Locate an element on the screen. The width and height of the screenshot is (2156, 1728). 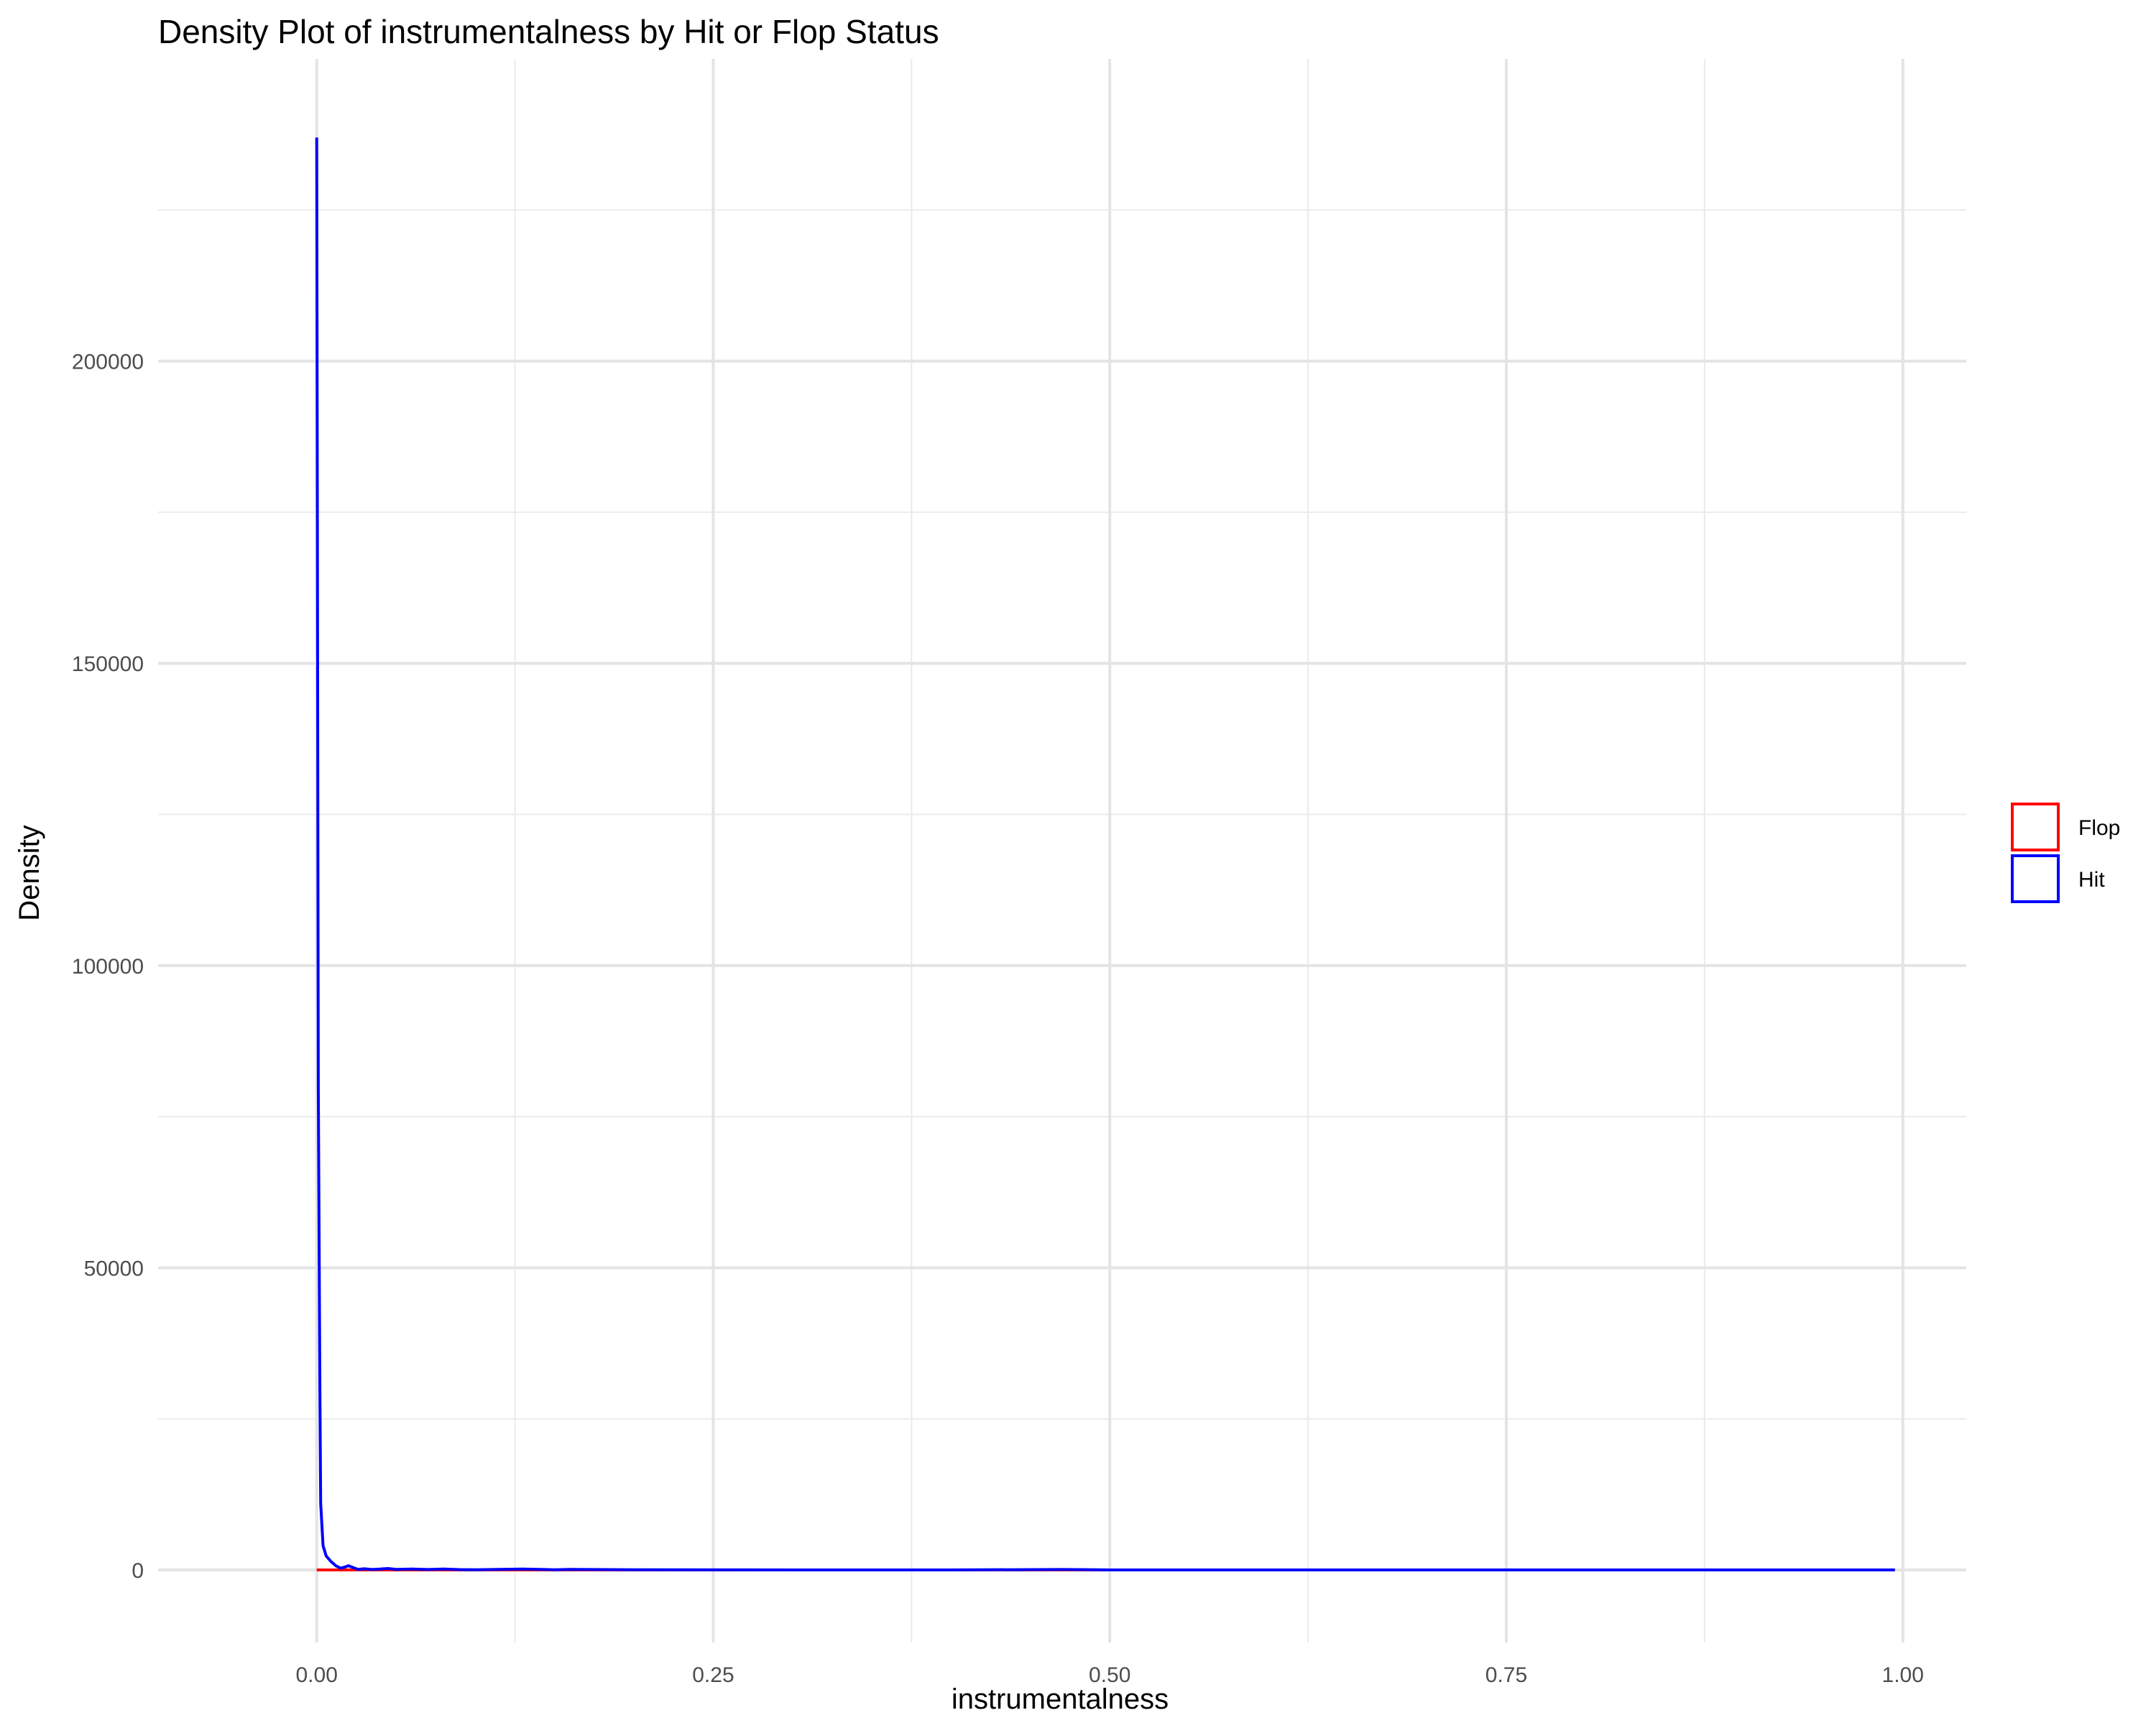
y-tick-label: 200000 is located at coordinates (108, 363).